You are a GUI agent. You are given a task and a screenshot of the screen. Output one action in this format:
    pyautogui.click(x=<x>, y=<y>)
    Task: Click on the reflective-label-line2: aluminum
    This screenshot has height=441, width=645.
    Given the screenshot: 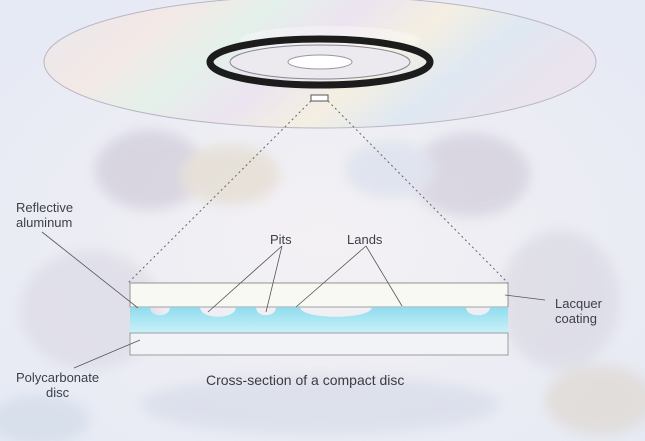 What is the action you would take?
    pyautogui.click(x=44, y=222)
    